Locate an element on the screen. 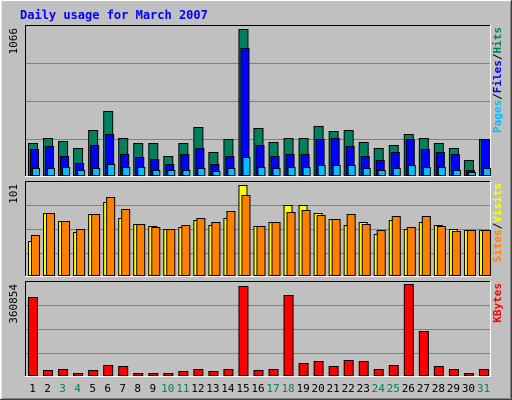  legend-part: / is located at coordinates (497, 225).